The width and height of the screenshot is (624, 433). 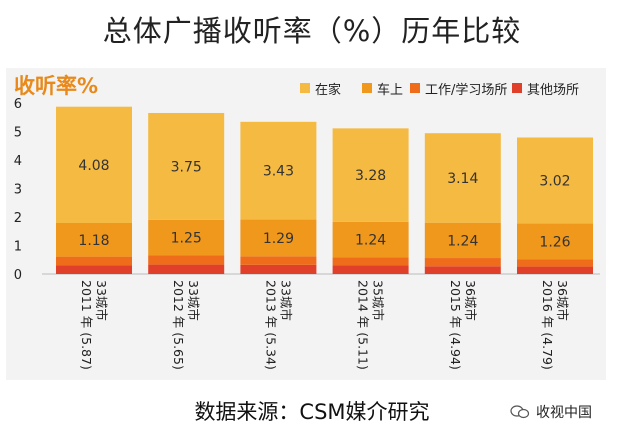 I want to click on y-tick-label: 0, so click(x=18, y=275).